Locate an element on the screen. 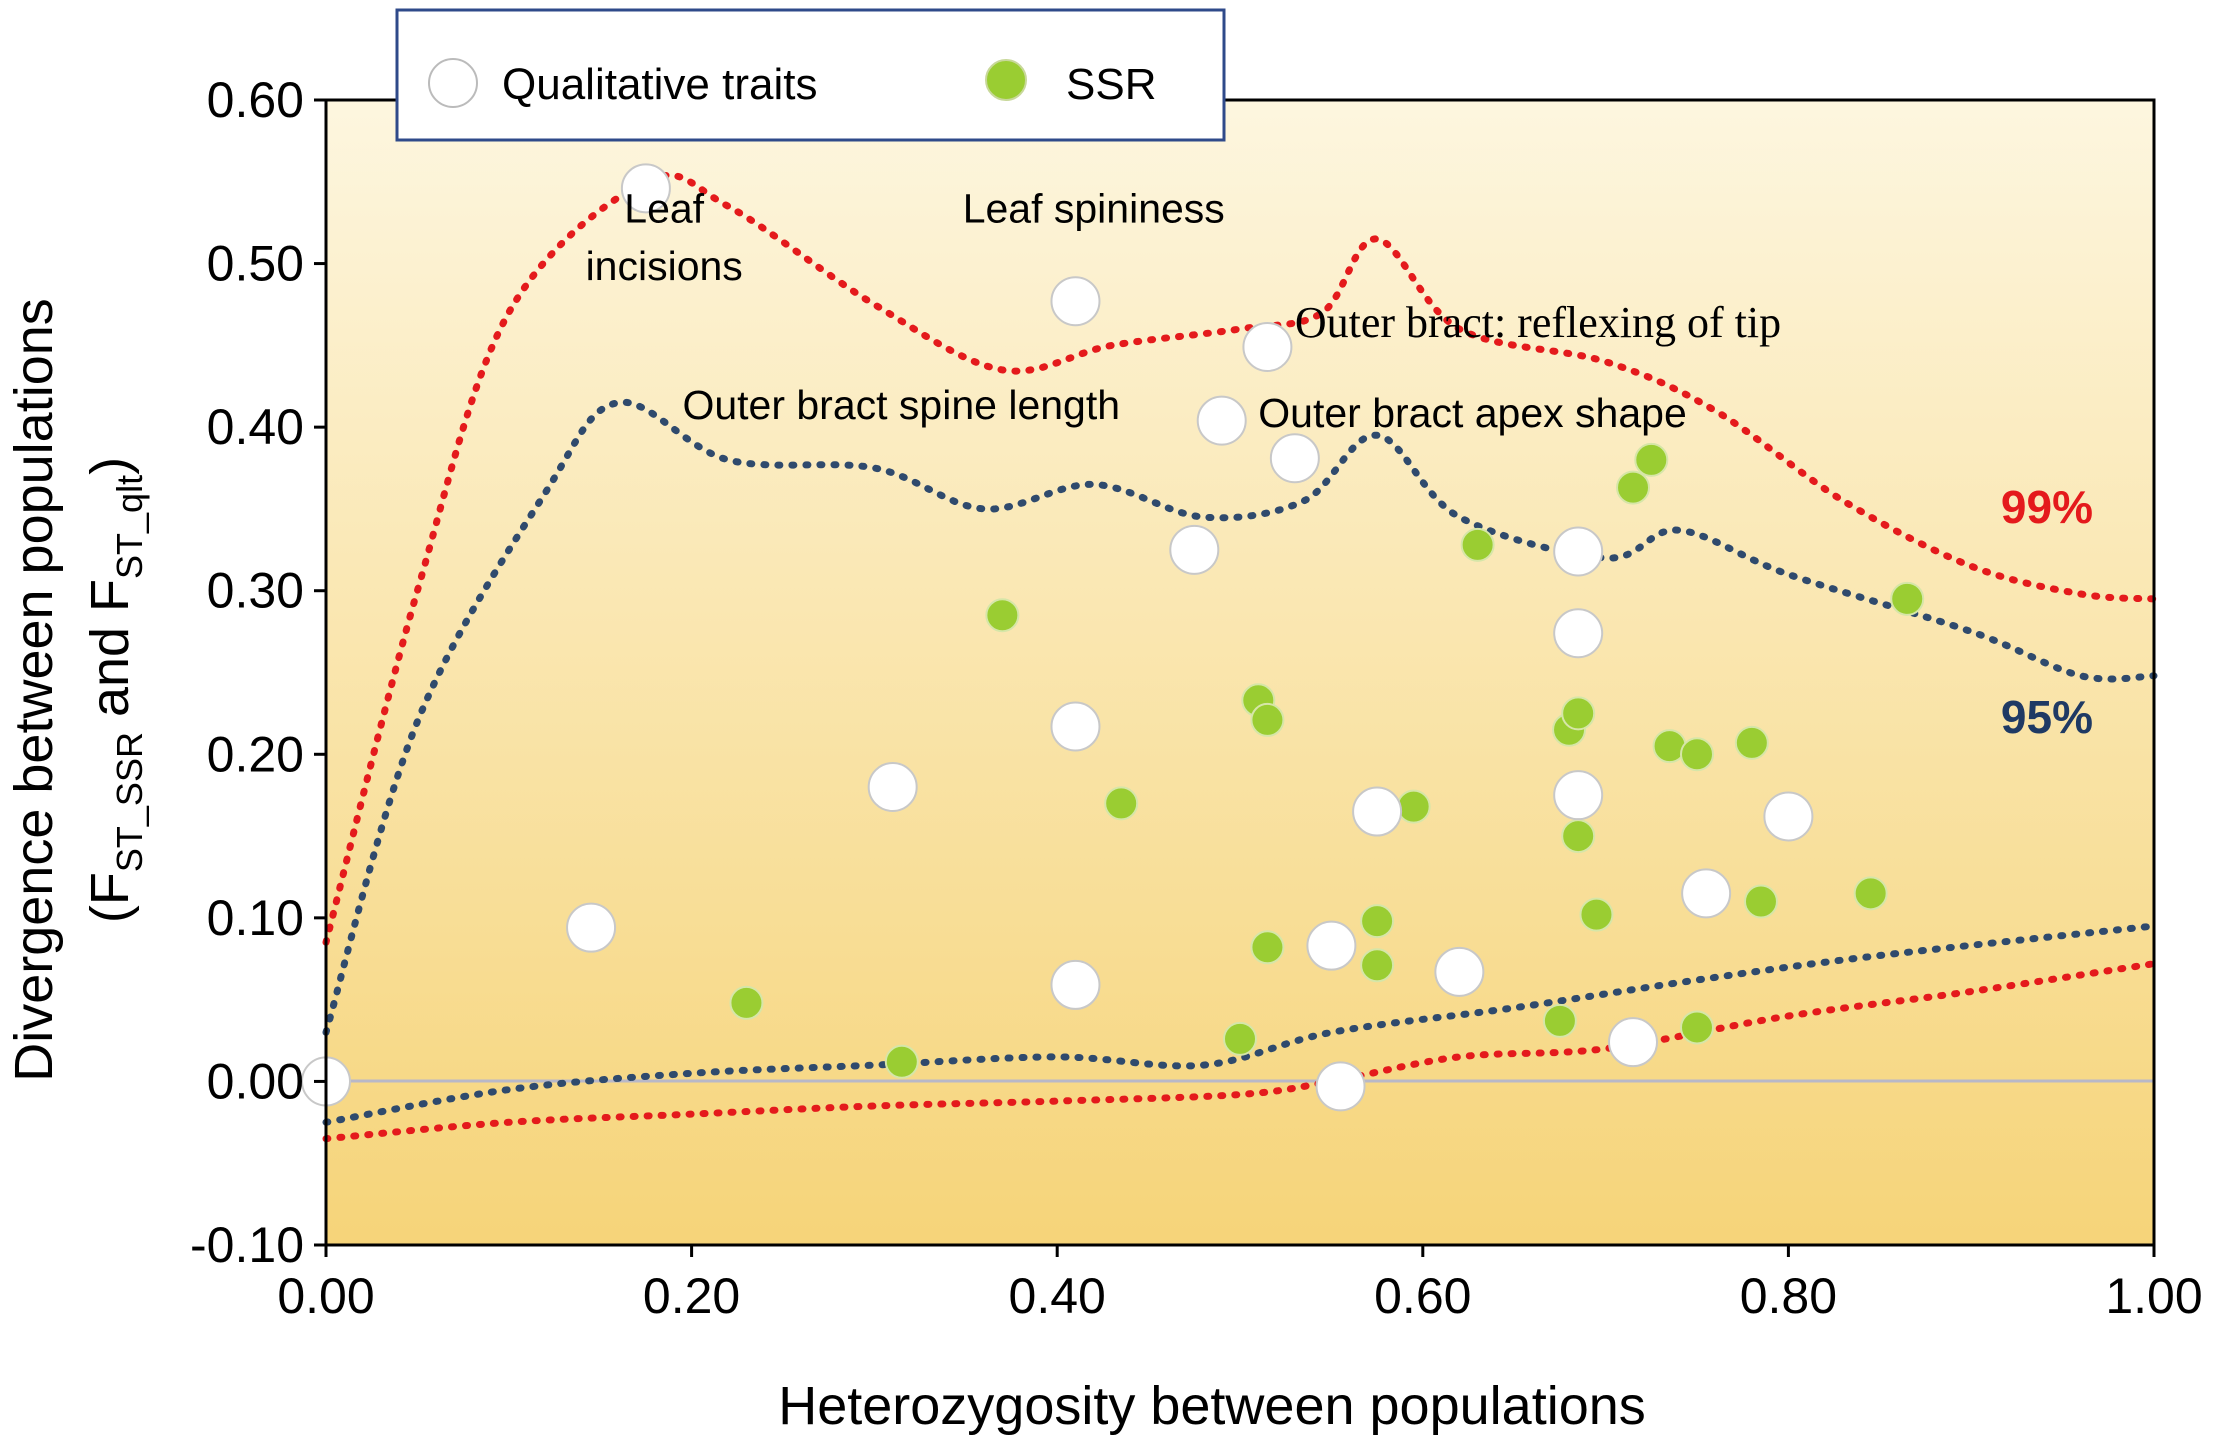 This screenshot has height=1449, width=2217. label-95-percent: 95% is located at coordinates (2047, 717).